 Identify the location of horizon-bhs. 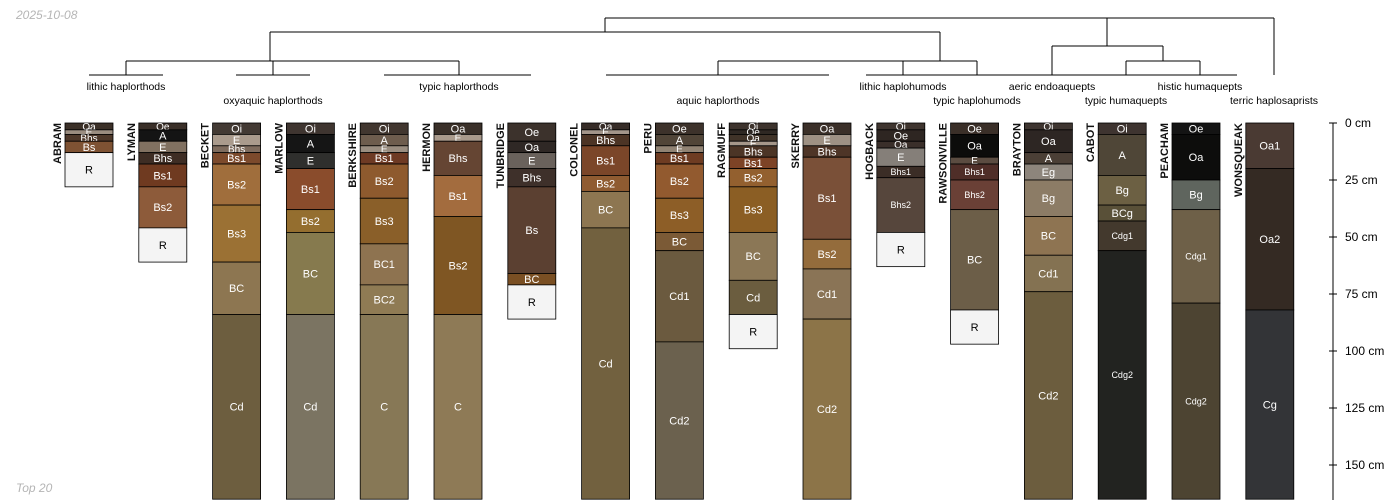
(458, 158).